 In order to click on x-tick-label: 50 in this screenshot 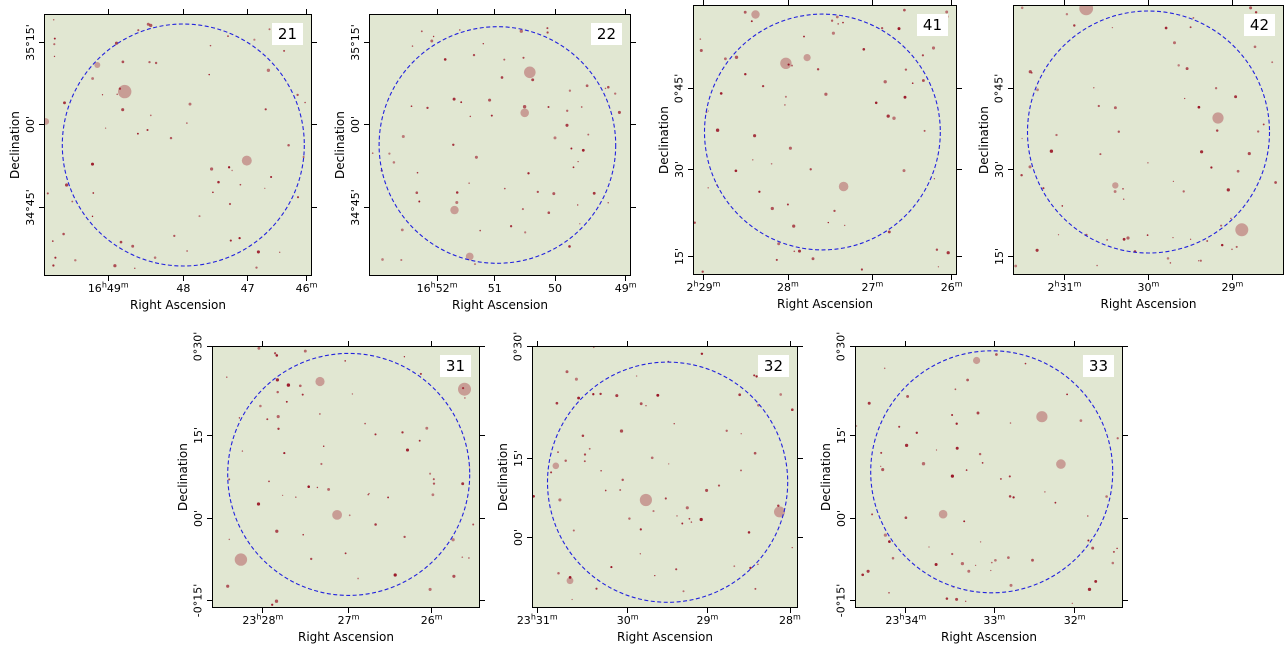, I will do `click(555, 288)`.